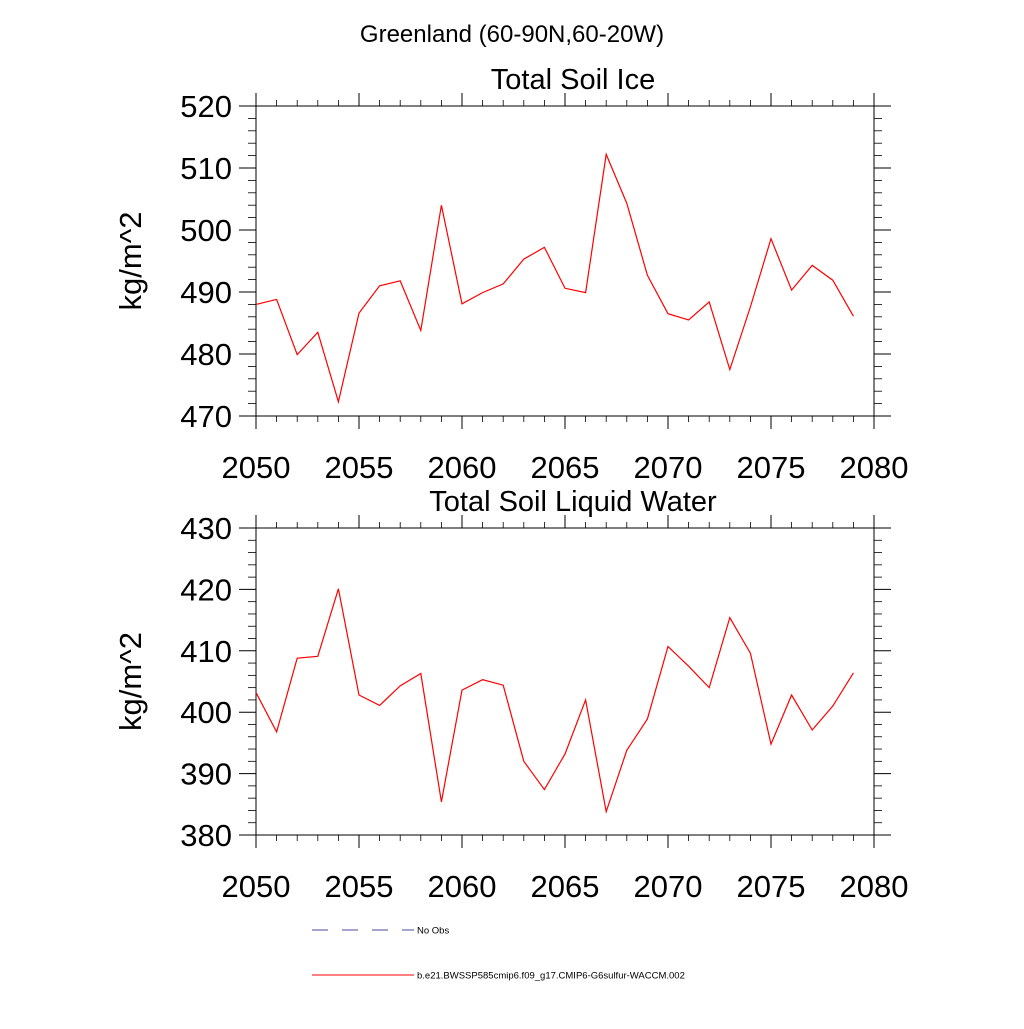 This screenshot has width=1024, height=1029. What do you see at coordinates (206, 774) in the screenshot?
I see `y-tick-label: 390` at bounding box center [206, 774].